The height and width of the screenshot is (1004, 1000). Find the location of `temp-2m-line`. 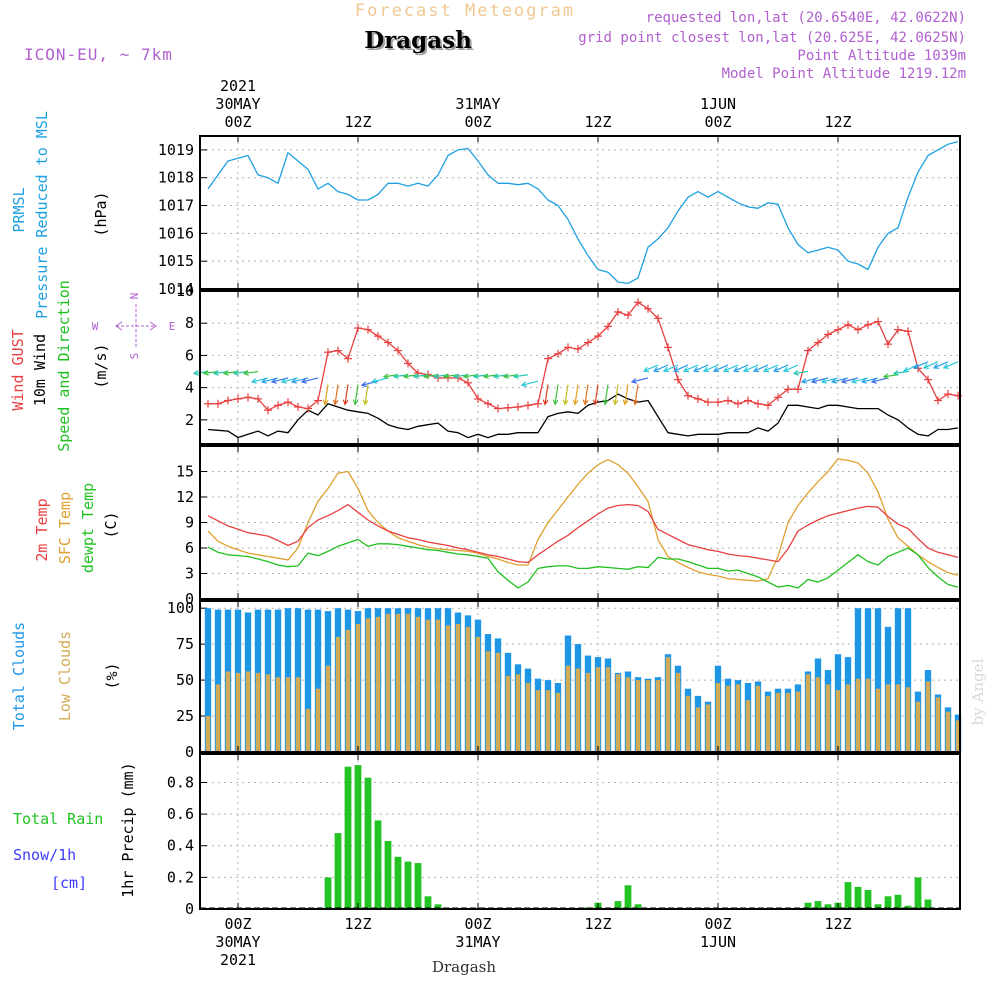

temp-2m-line is located at coordinates (583, 533).